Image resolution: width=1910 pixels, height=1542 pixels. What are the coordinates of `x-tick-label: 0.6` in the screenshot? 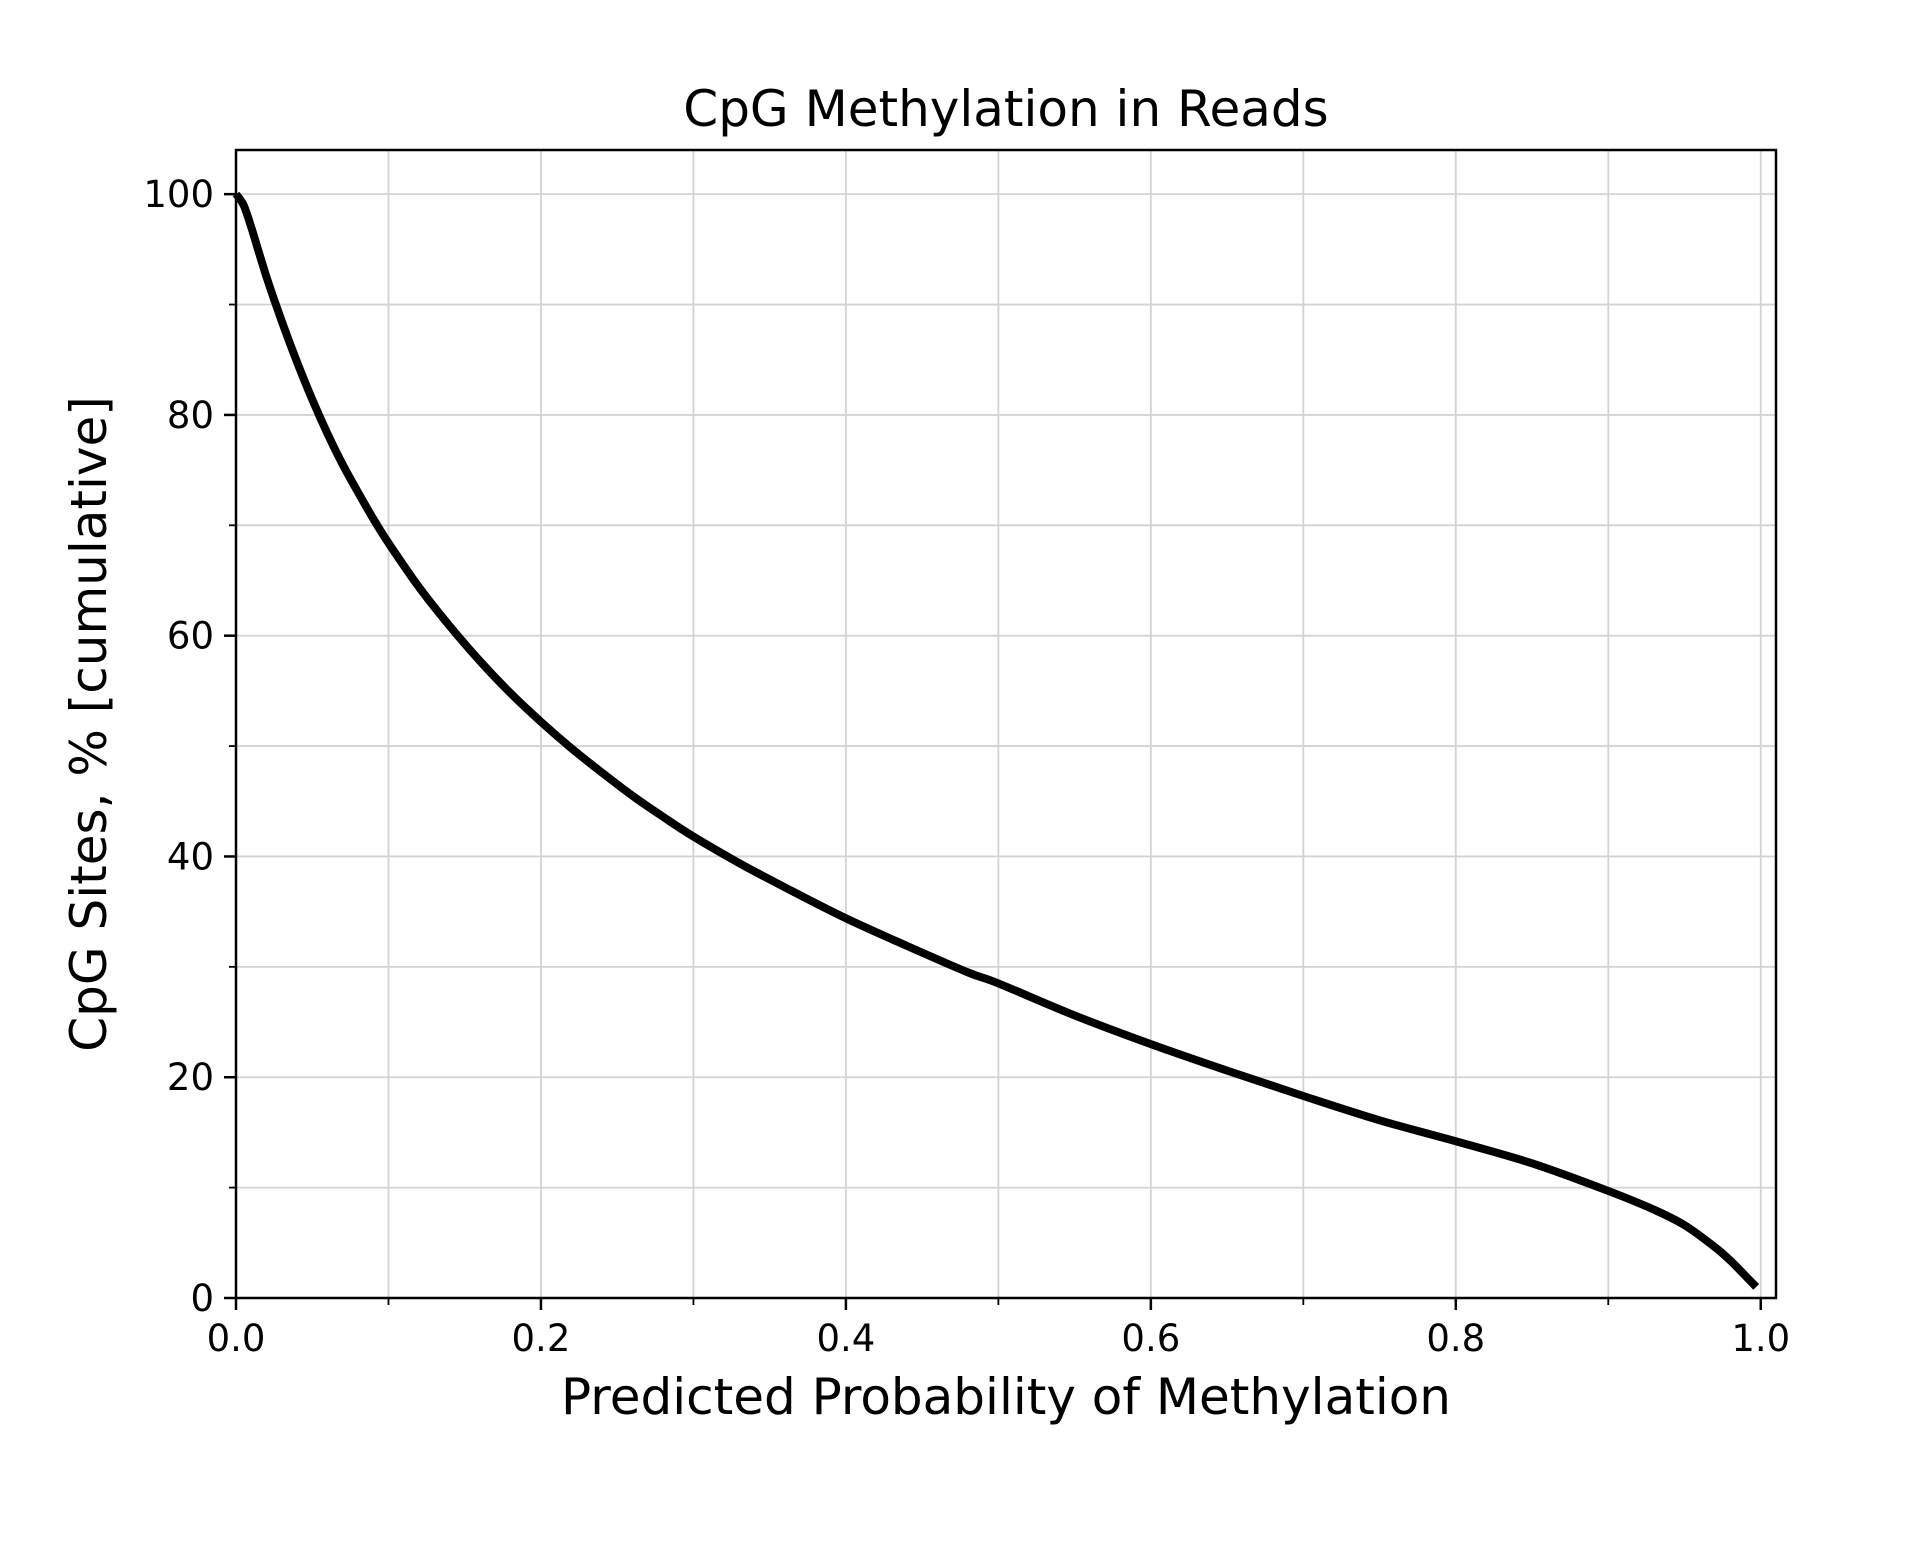 It's located at (1150, 1338).